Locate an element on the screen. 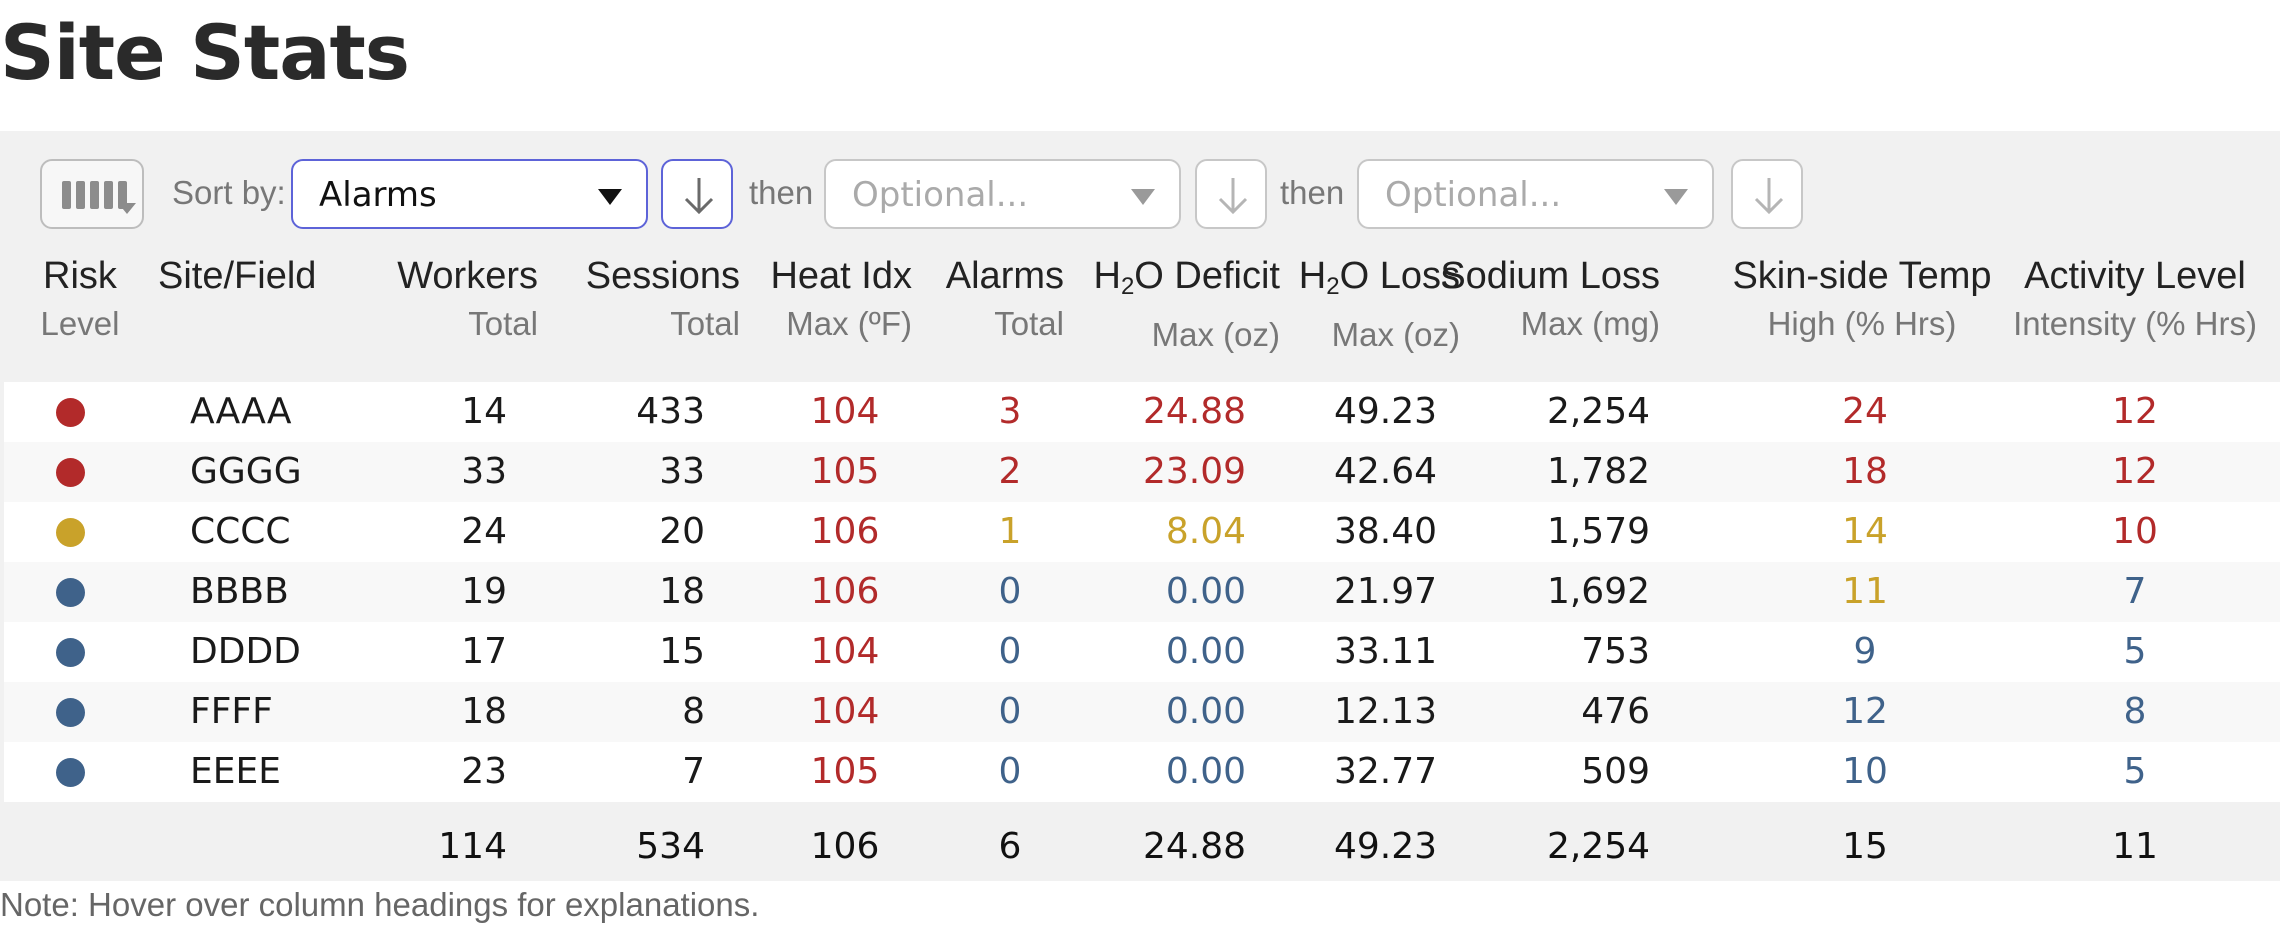  table-row: DDDD 17 15 104 0 0.00 33.11 753 9 5 is located at coordinates (1142, 652).